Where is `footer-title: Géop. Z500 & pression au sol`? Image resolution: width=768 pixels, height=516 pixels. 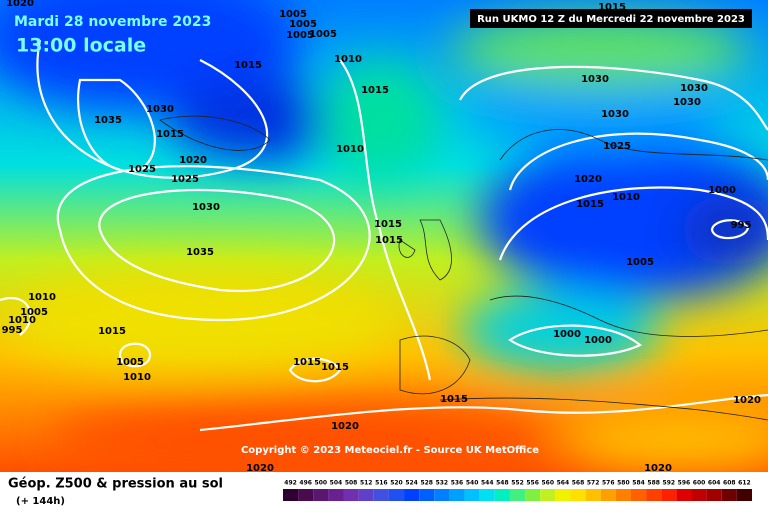 footer-title: Géop. Z500 & pression au sol is located at coordinates (115, 484).